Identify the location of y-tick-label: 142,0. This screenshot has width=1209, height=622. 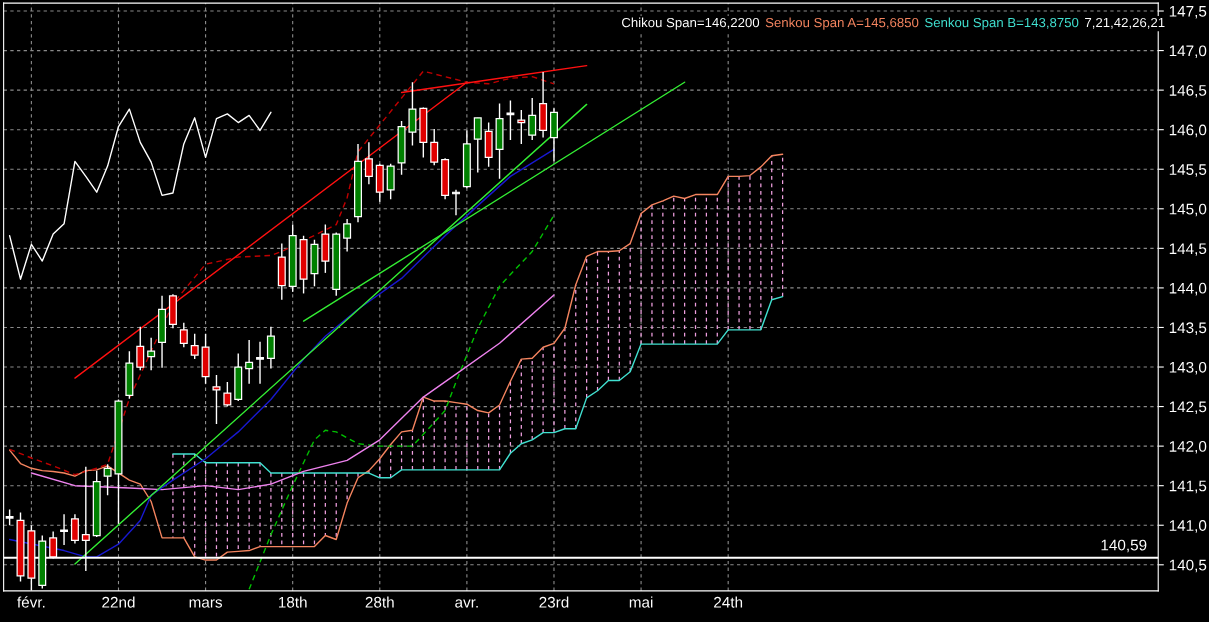
(1188, 447).